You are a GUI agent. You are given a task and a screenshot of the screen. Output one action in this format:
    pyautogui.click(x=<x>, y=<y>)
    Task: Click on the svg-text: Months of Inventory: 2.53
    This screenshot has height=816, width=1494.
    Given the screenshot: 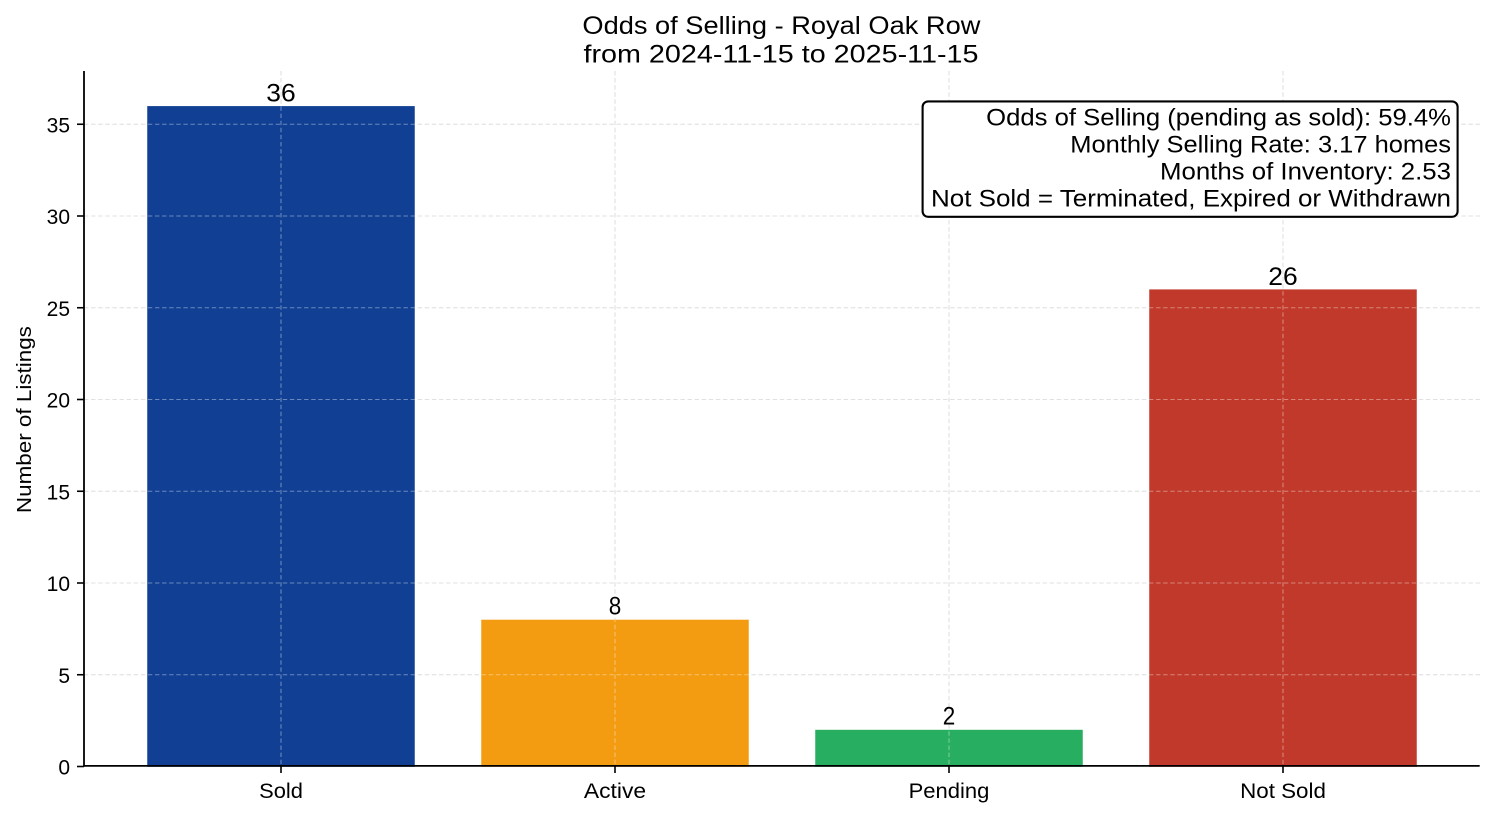 What is the action you would take?
    pyautogui.click(x=1305, y=172)
    